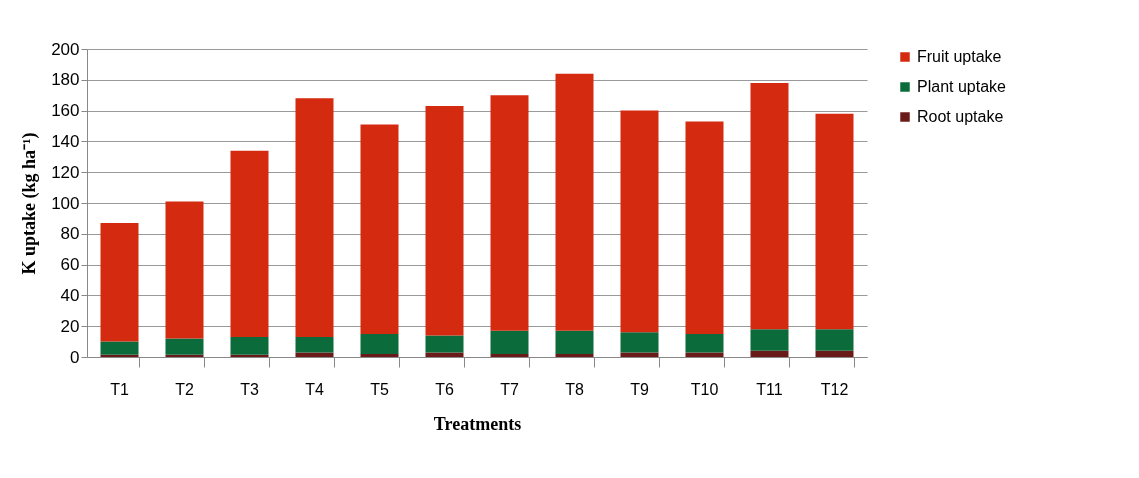  What do you see at coordinates (314, 389) in the screenshot?
I see `x-tick-label: T4` at bounding box center [314, 389].